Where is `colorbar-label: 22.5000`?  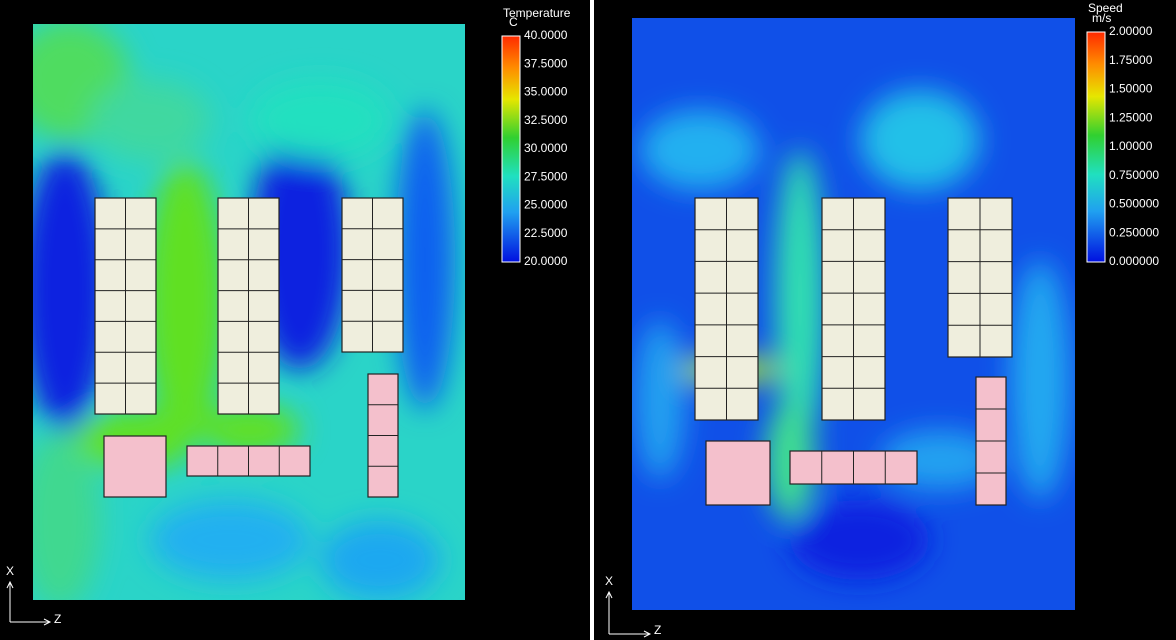 colorbar-label: 22.5000 is located at coordinates (546, 233).